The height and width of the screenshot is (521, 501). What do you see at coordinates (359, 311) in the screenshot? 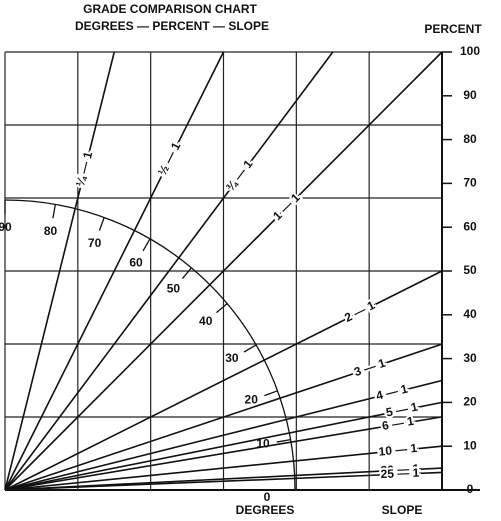
I see `slope-label: 2 — 1` at bounding box center [359, 311].